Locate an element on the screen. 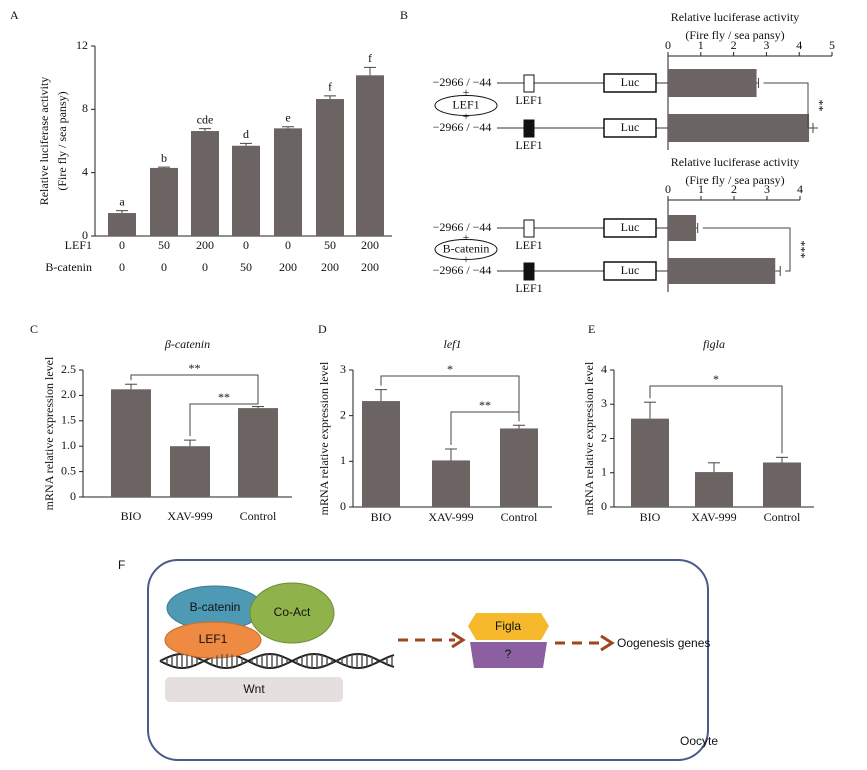  x-tick-label: 0 is located at coordinates (668, 189).